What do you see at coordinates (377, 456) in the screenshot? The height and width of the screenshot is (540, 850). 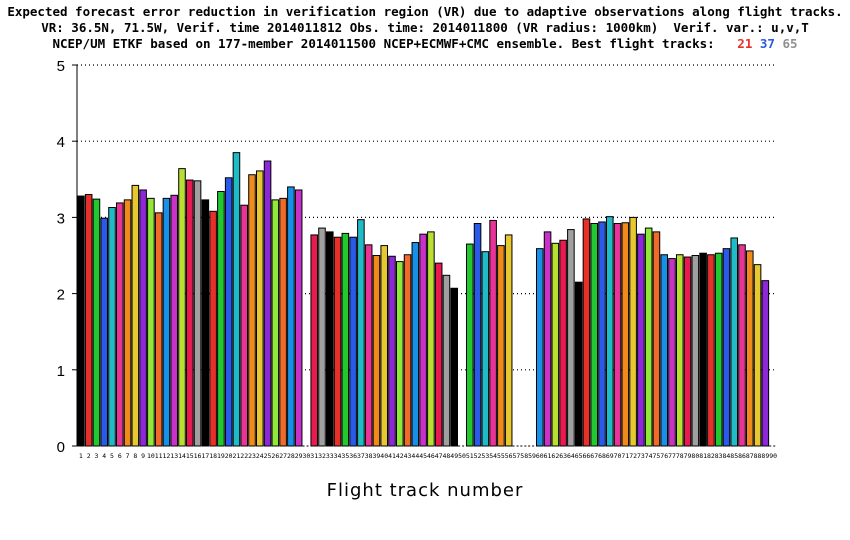 I see `x-tick-label: 39` at bounding box center [377, 456].